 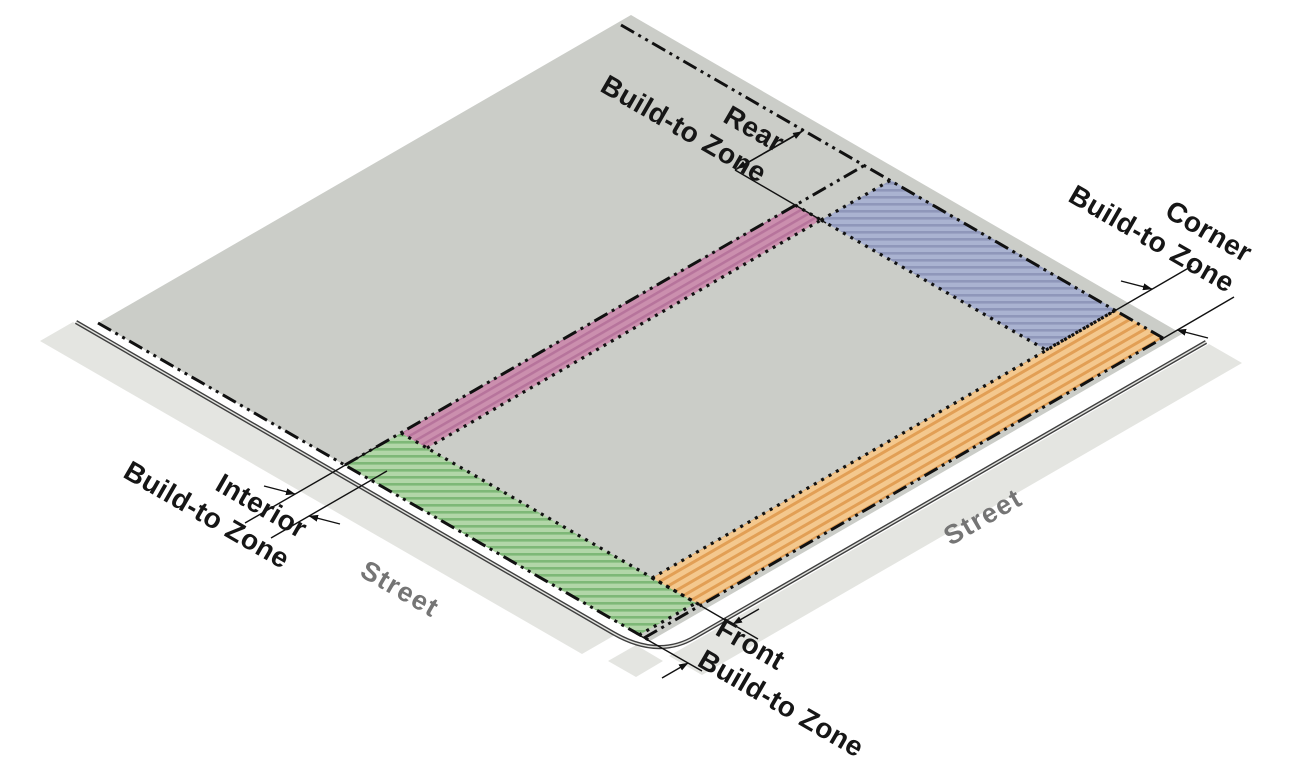 I want to click on intersection-pavement, so click(x=635, y=661).